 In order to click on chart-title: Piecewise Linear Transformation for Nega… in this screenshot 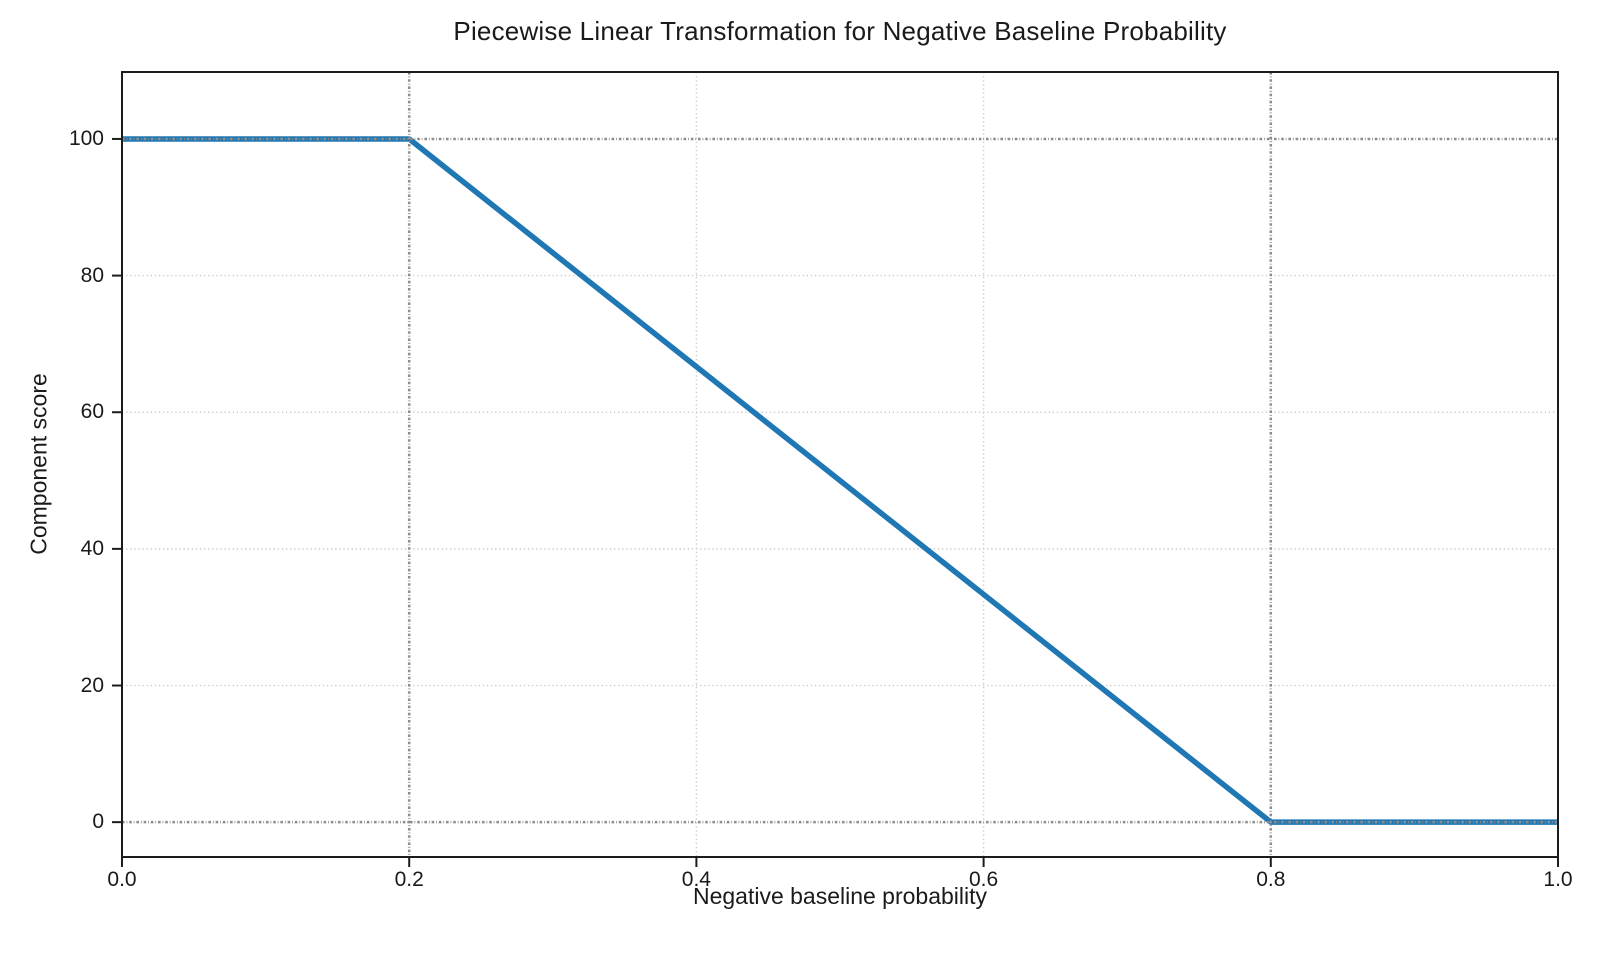, I will do `click(840, 31)`.